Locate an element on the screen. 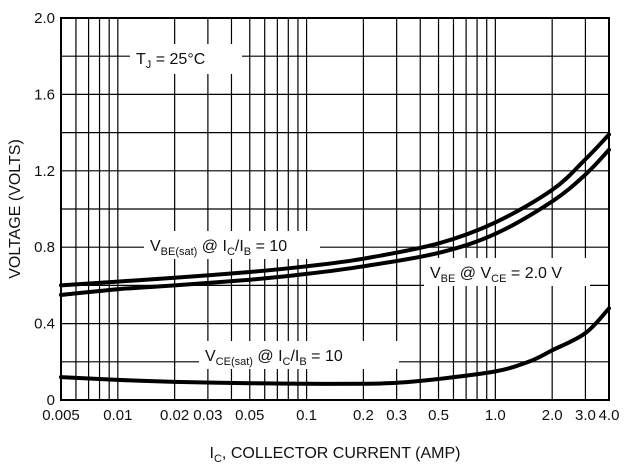  x-tick-label: 0.03 is located at coordinates (207, 415).